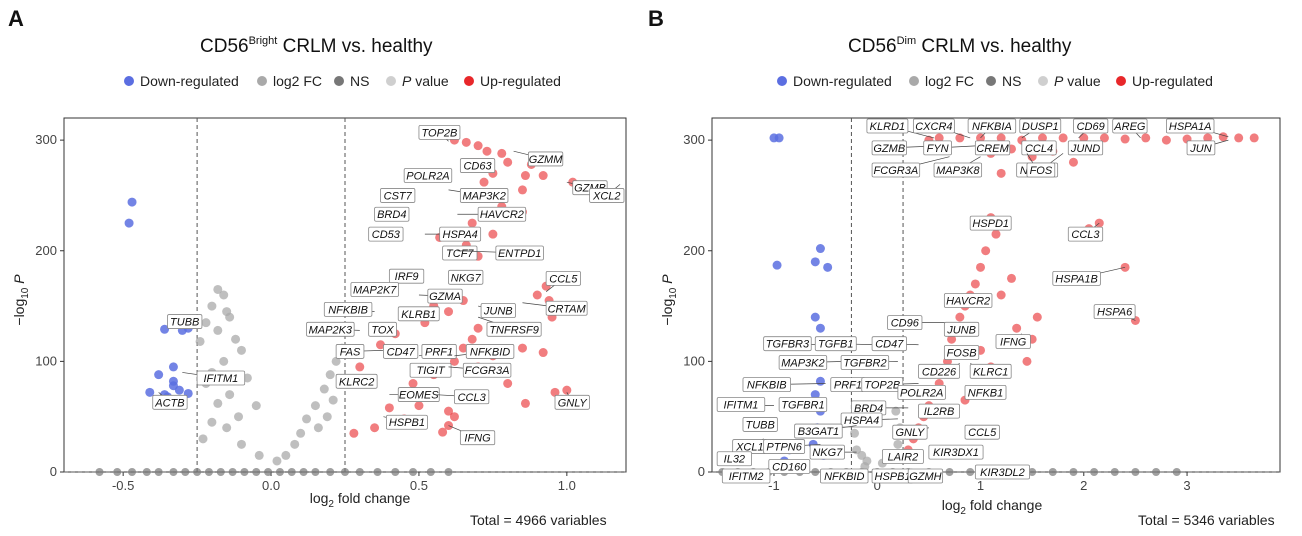 The height and width of the screenshot is (536, 1302). I want to click on y-tick-label: 100, so click(694, 360).